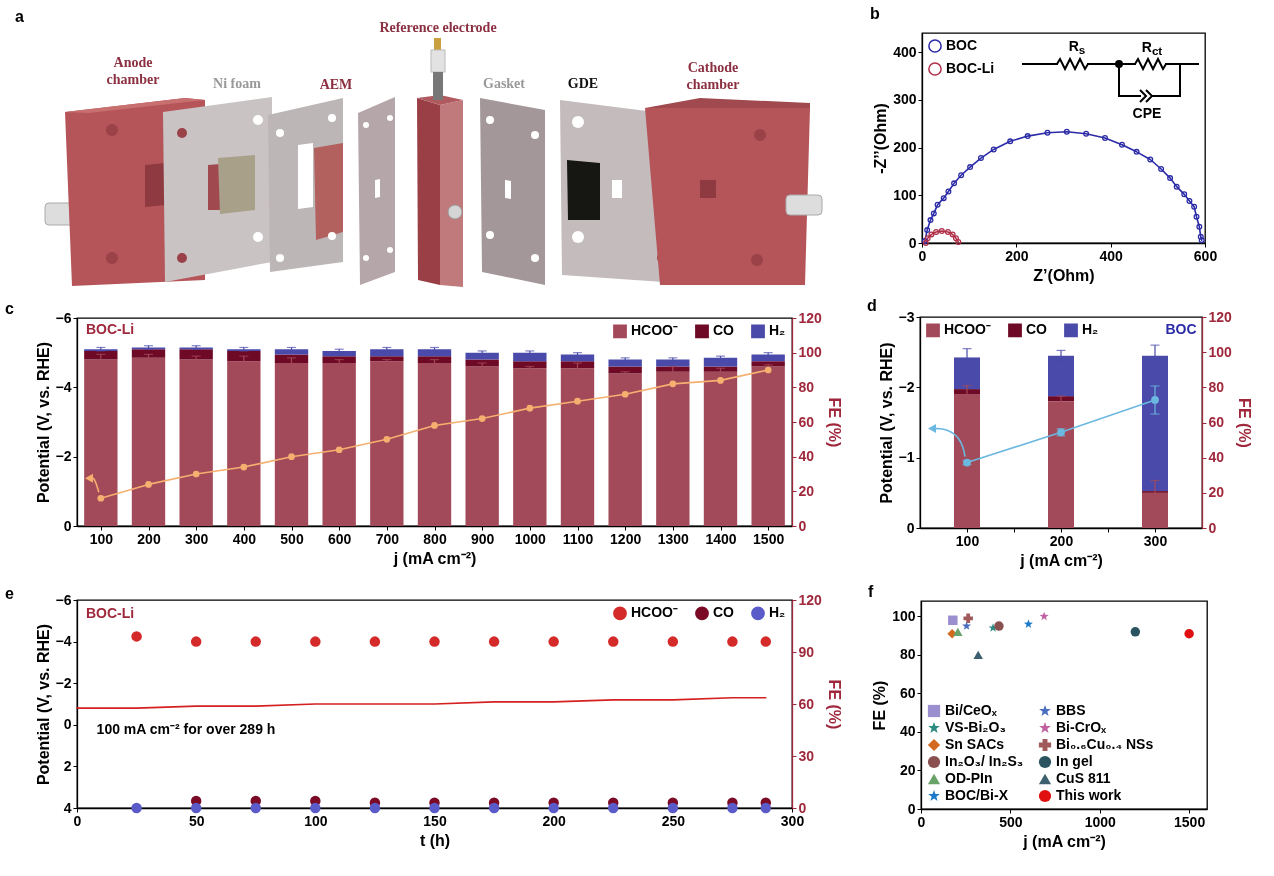 The width and height of the screenshot is (1274, 876). Describe the element at coordinates (905, 147) in the screenshot. I see `y-tick-label: 200` at that location.